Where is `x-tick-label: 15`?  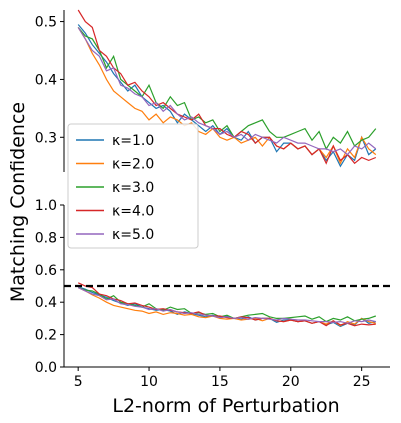 x-tick-label: 15 is located at coordinates (220, 382).